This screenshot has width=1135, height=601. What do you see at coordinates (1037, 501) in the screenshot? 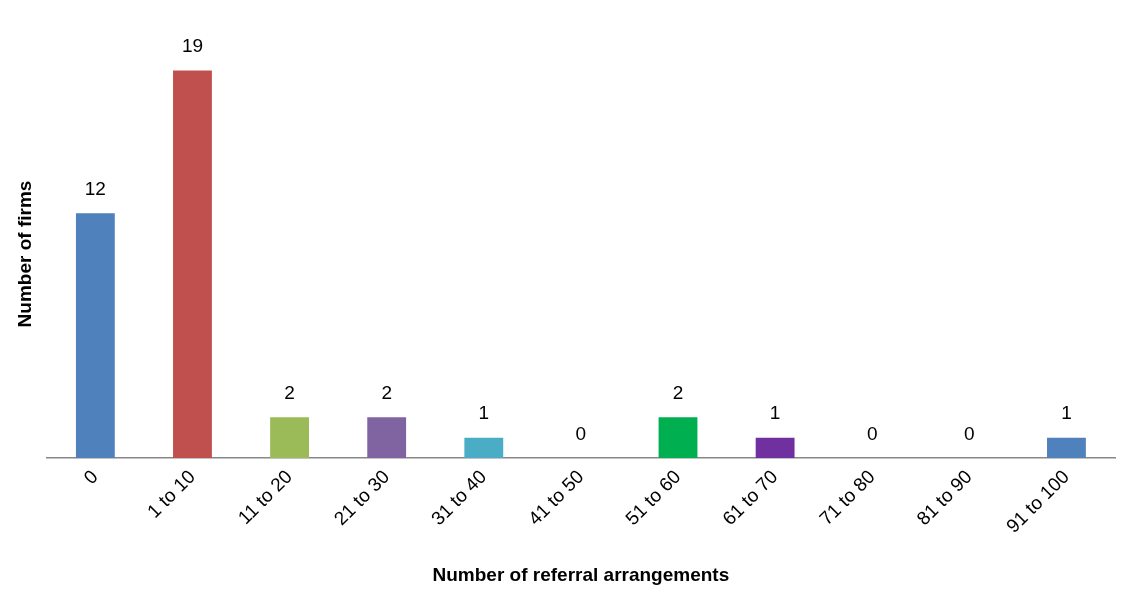
I see `x-tick-label: 91 to 100` at bounding box center [1037, 501].